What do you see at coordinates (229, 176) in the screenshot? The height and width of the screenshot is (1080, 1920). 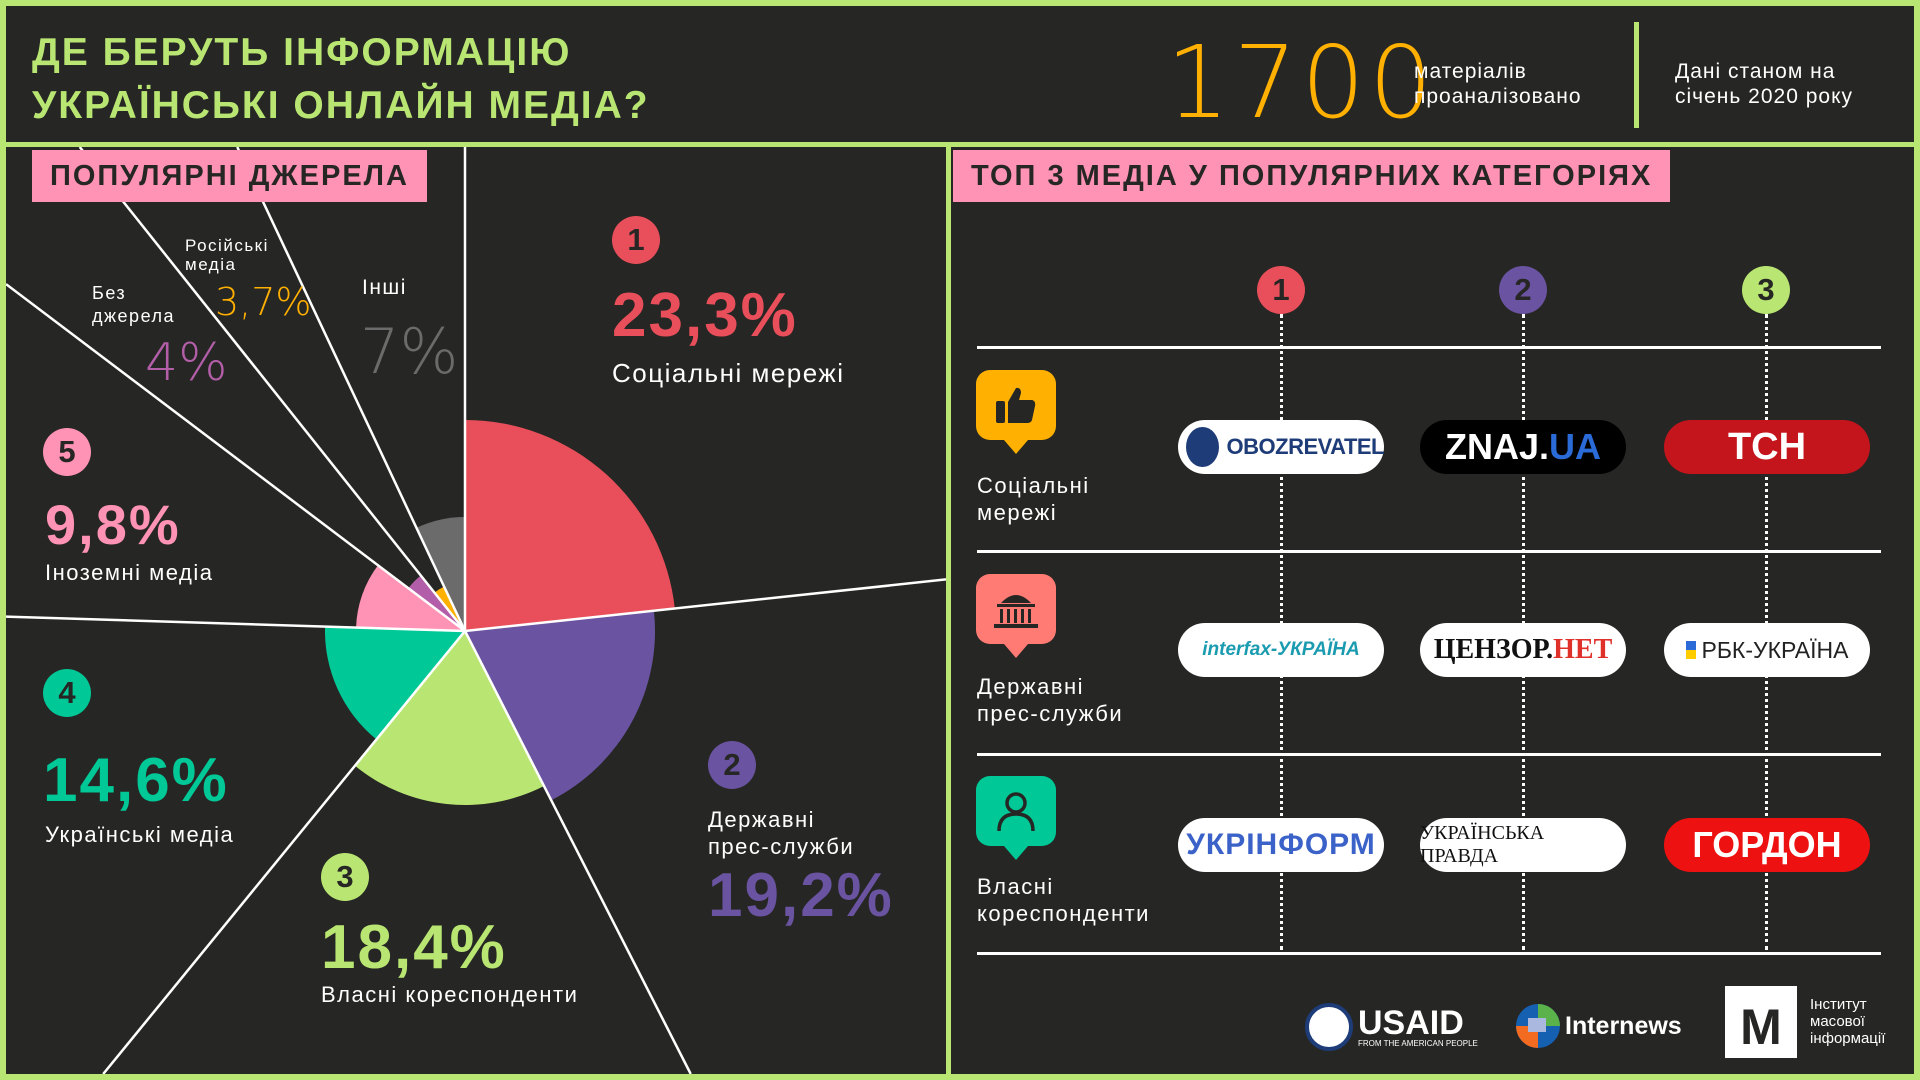 I see `section-title-sources: ПОПУЛЯРНІ ДЖЕРЕЛА` at bounding box center [229, 176].